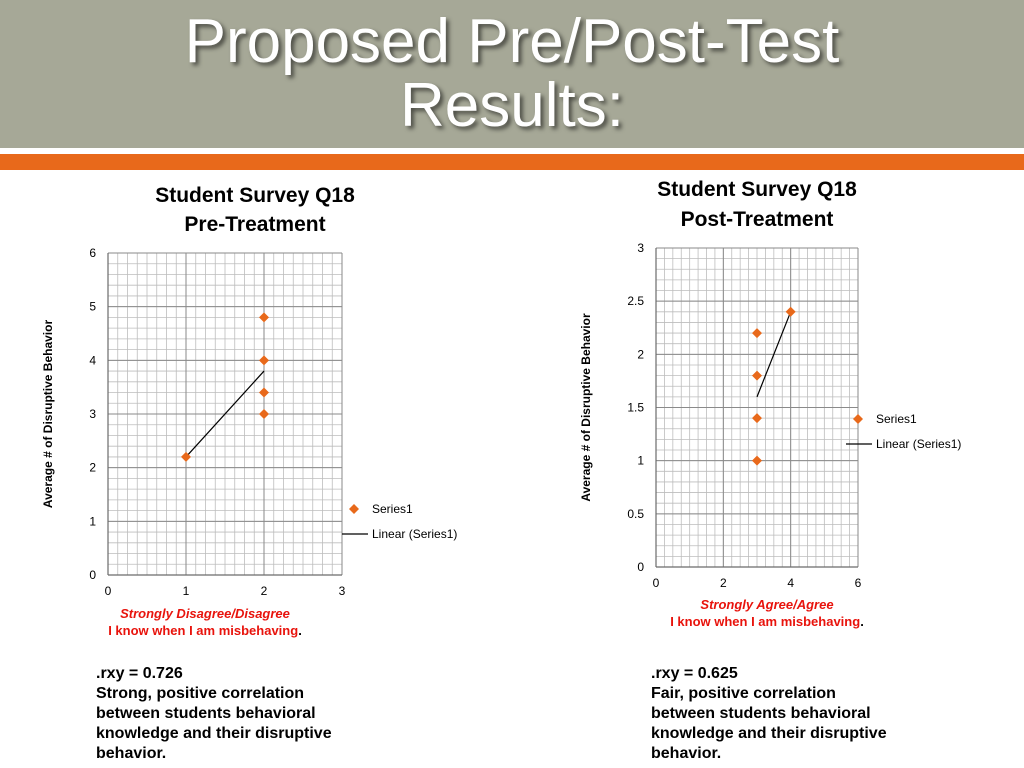 The width and height of the screenshot is (1024, 768). What do you see at coordinates (790, 583) in the screenshot?
I see `x-tick-label: 4` at bounding box center [790, 583].